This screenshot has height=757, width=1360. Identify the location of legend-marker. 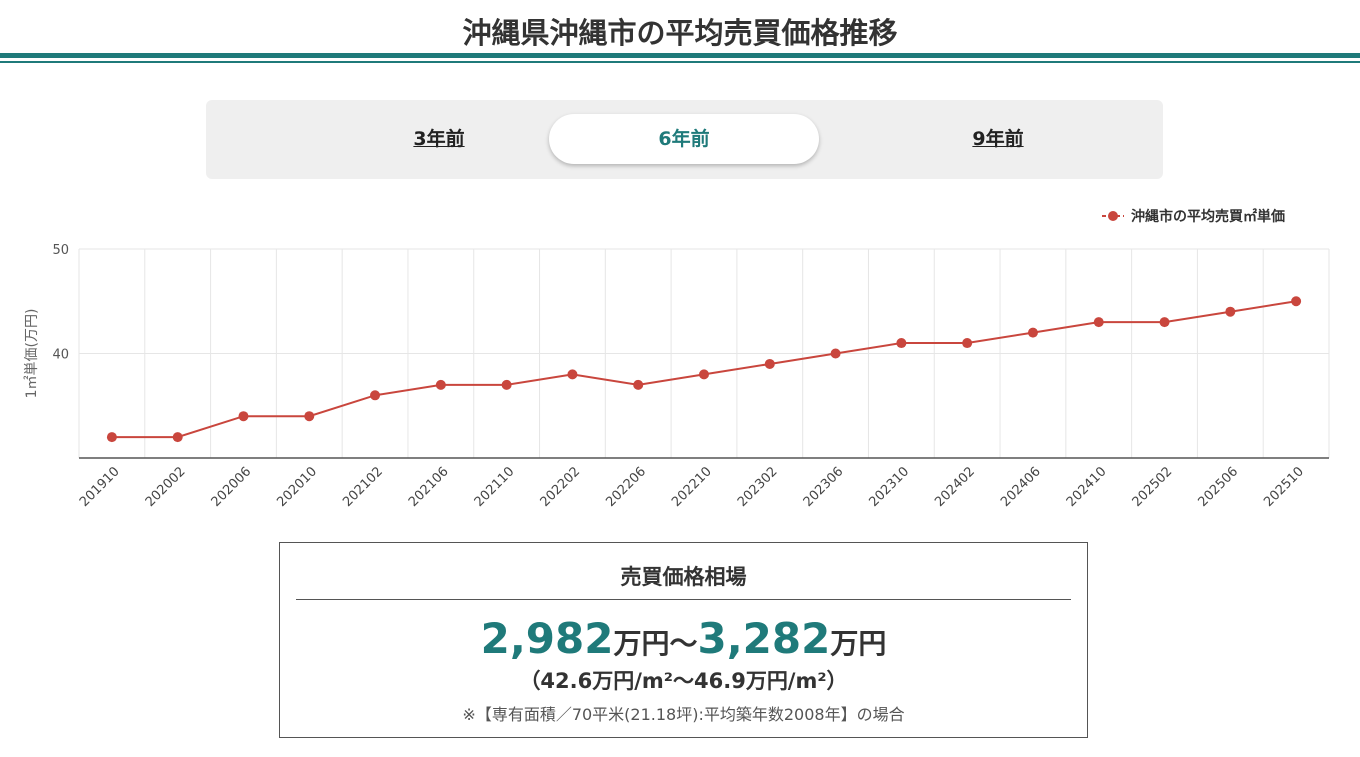
(1113, 216).